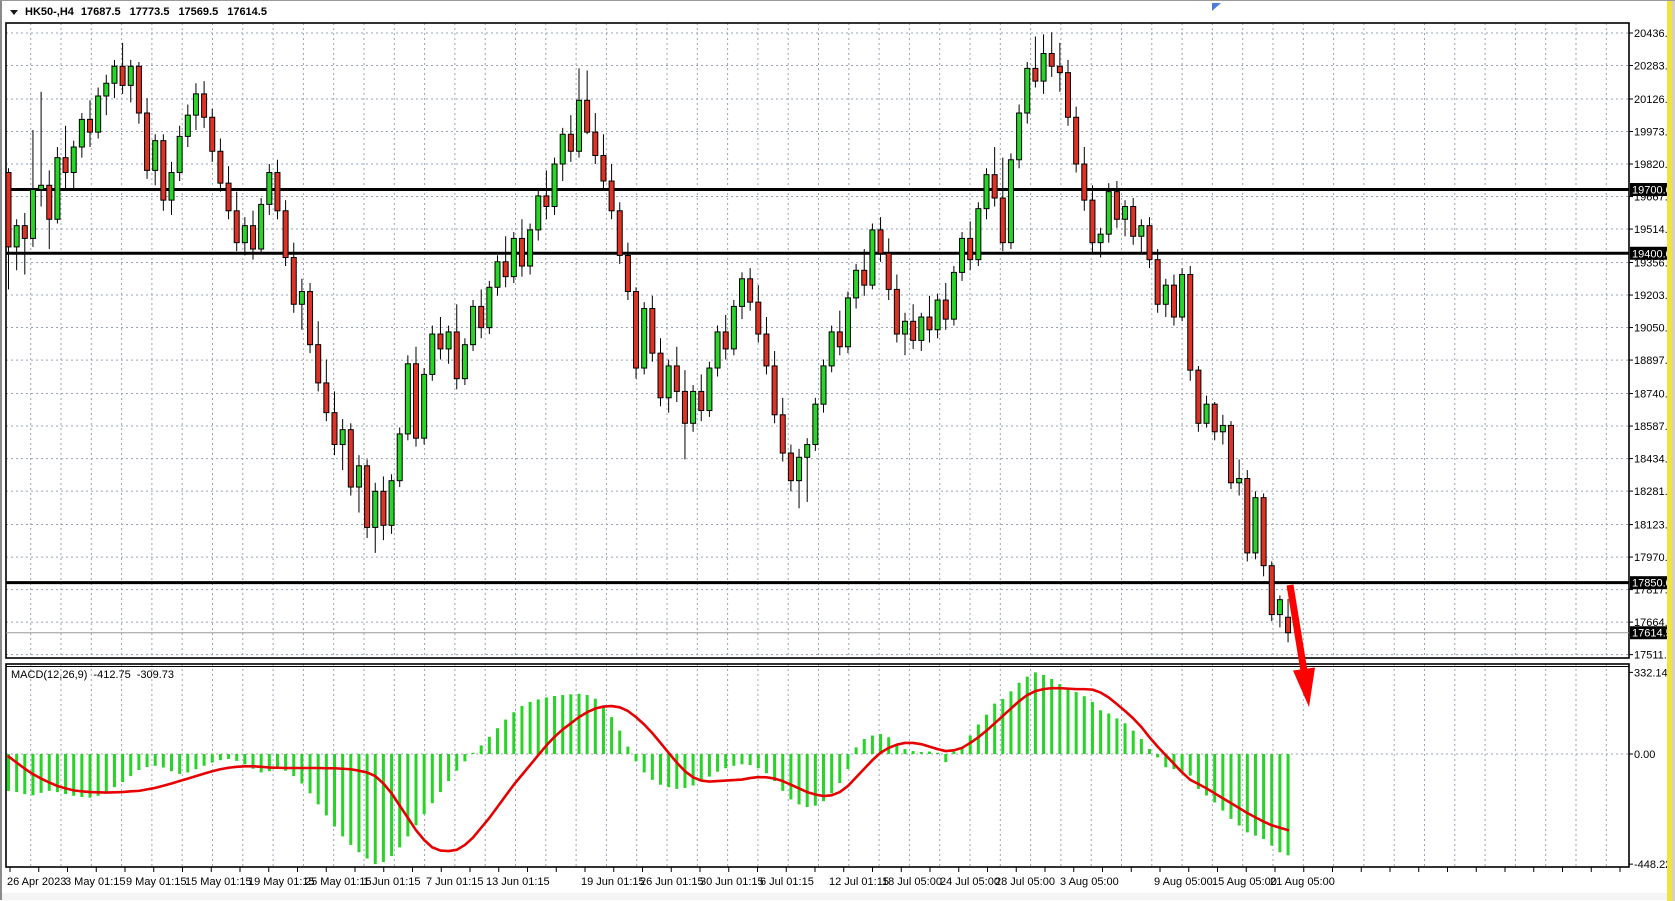  What do you see at coordinates (1216, 7) in the screenshot?
I see `chart-shift-marker-icon` at bounding box center [1216, 7].